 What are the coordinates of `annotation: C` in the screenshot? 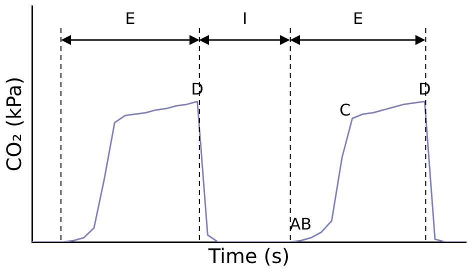 It's located at (345, 110).